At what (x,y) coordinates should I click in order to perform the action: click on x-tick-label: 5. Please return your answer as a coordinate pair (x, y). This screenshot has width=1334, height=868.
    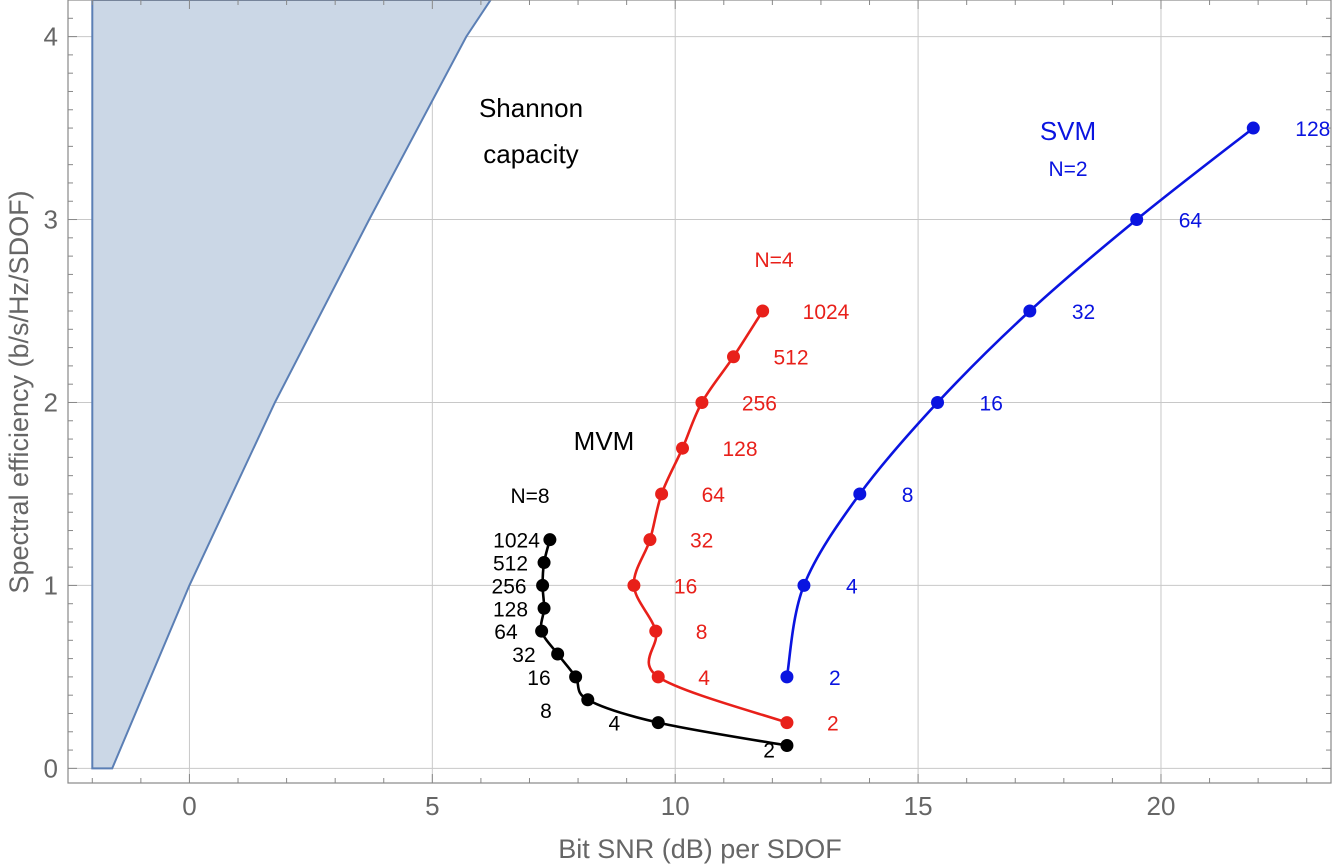
    Looking at the image, I should click on (432, 806).